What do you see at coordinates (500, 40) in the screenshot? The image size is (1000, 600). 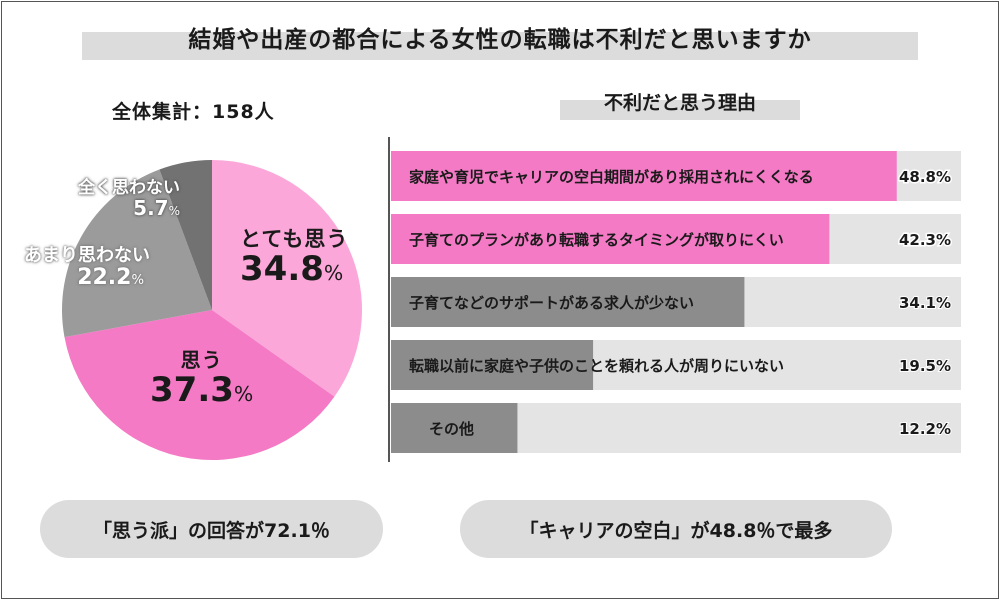 I see `chart-title: 結婚や出産の都合による女性の転職は不利だと思いますか` at bounding box center [500, 40].